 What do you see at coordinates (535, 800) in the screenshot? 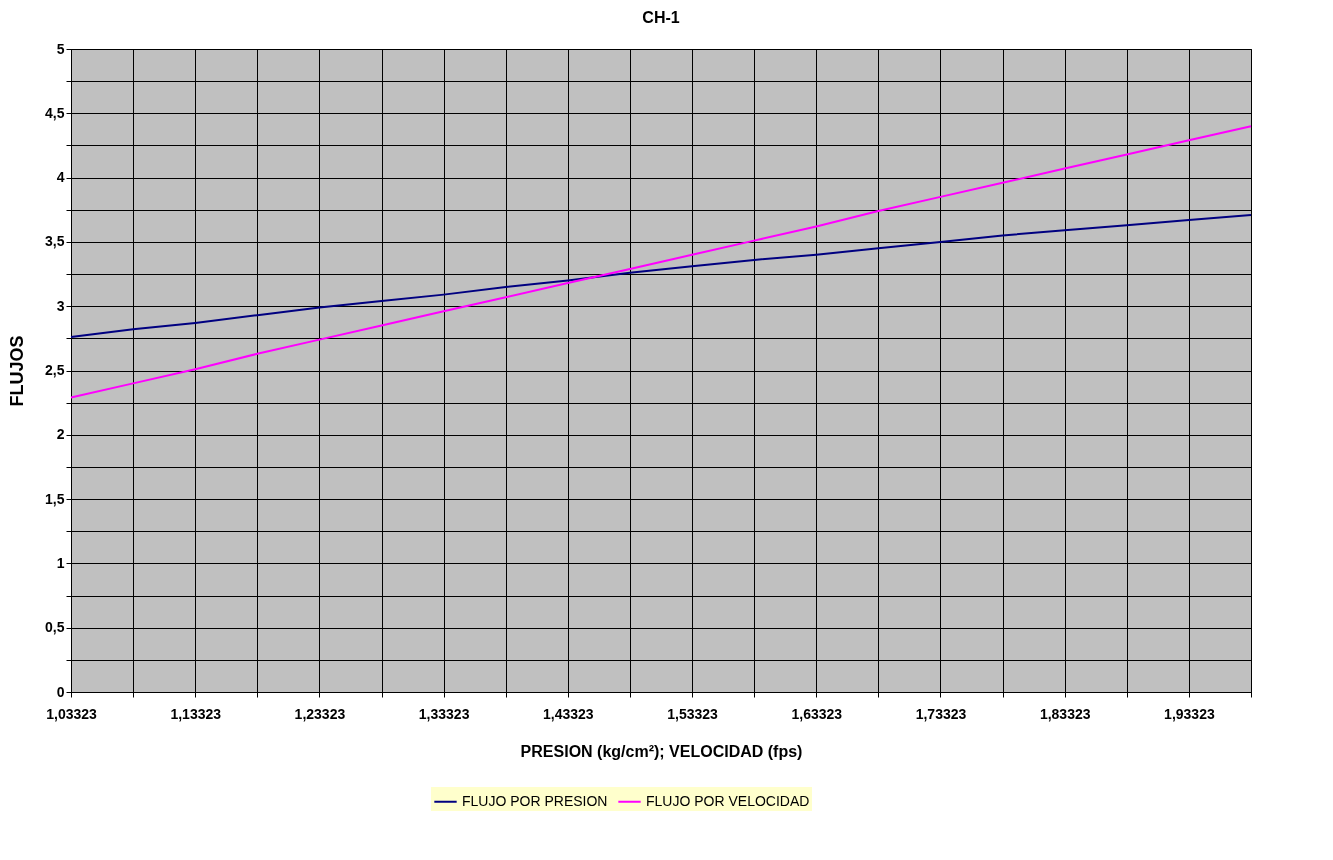
I see `legend-label: FLUJO POR PRESION` at bounding box center [535, 800].